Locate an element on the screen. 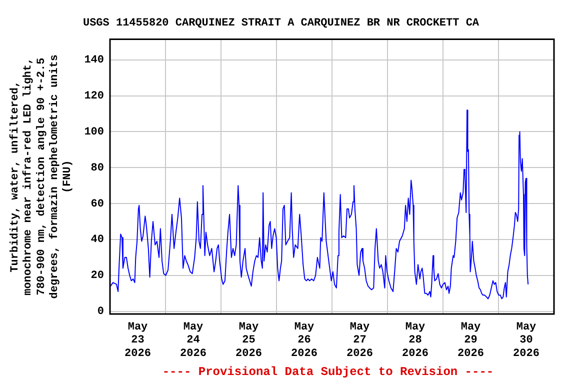 The image size is (576, 384). x-tick-label: May 24 2026 is located at coordinates (193, 340).